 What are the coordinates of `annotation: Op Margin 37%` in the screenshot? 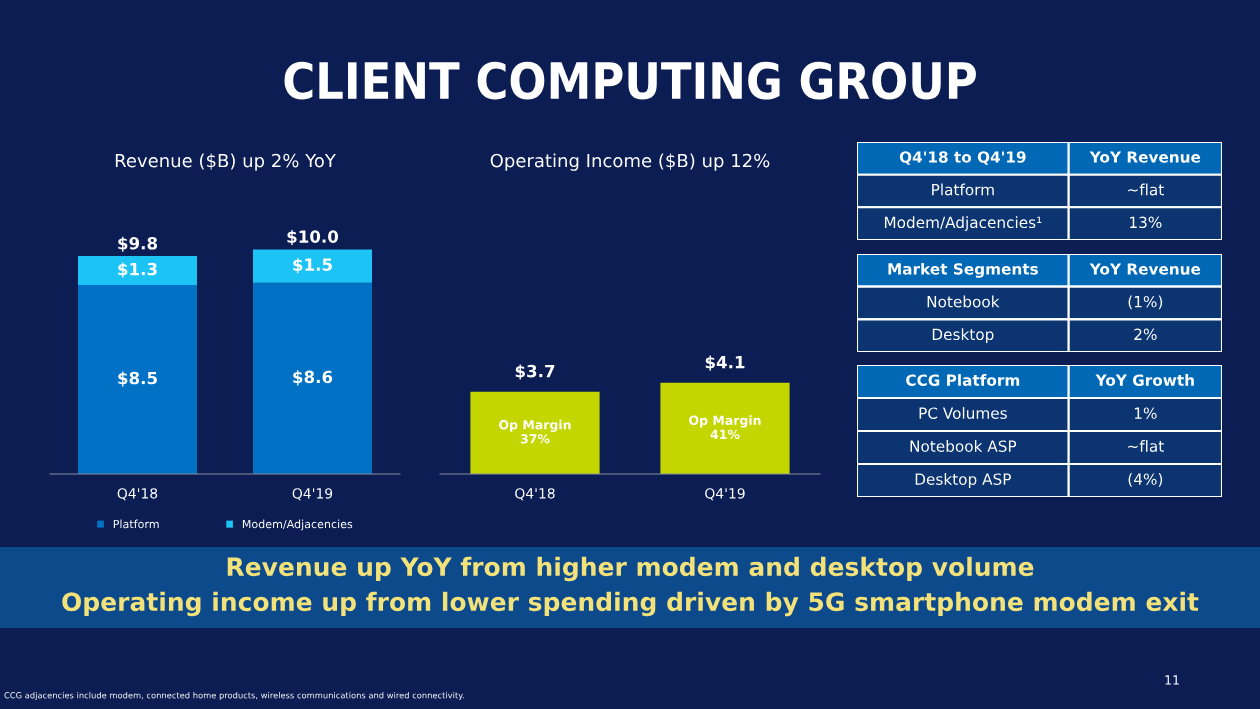 It's located at (535, 431).